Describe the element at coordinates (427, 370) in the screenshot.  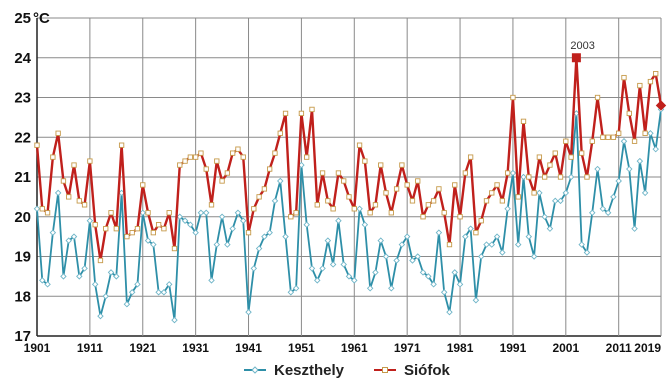
I see `legend-label-siófok: Siófok` at that location.